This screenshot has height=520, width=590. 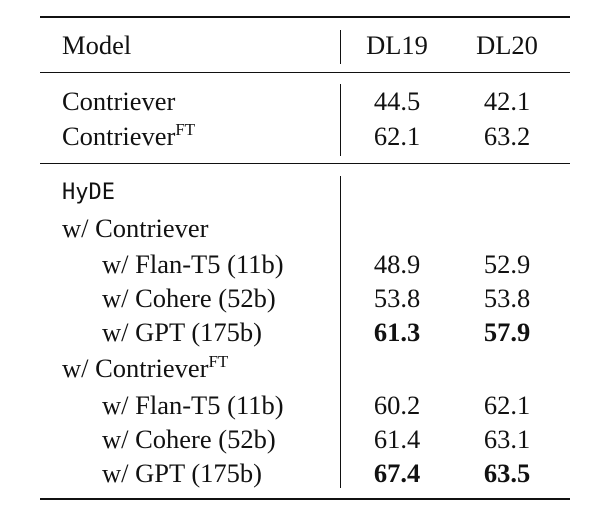 I want to click on model-row-dl19-best: 61.3, so click(x=397, y=332).